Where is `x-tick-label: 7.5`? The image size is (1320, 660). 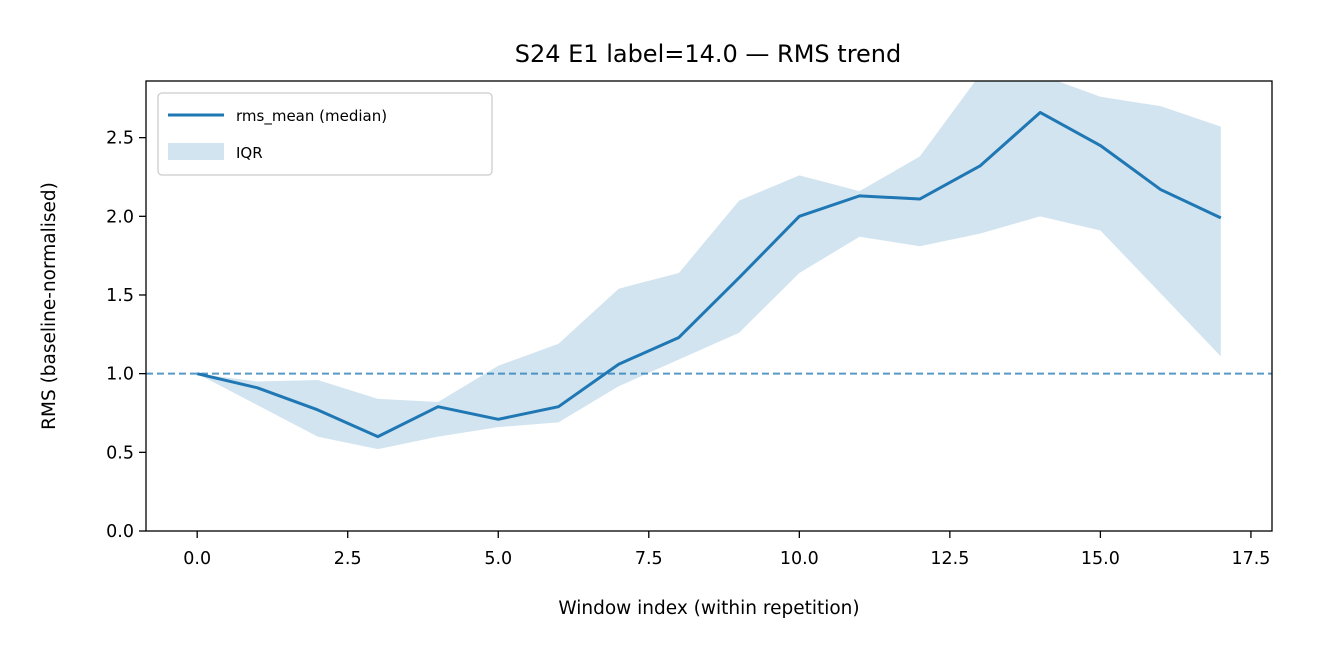
x-tick-label: 7.5 is located at coordinates (649, 559).